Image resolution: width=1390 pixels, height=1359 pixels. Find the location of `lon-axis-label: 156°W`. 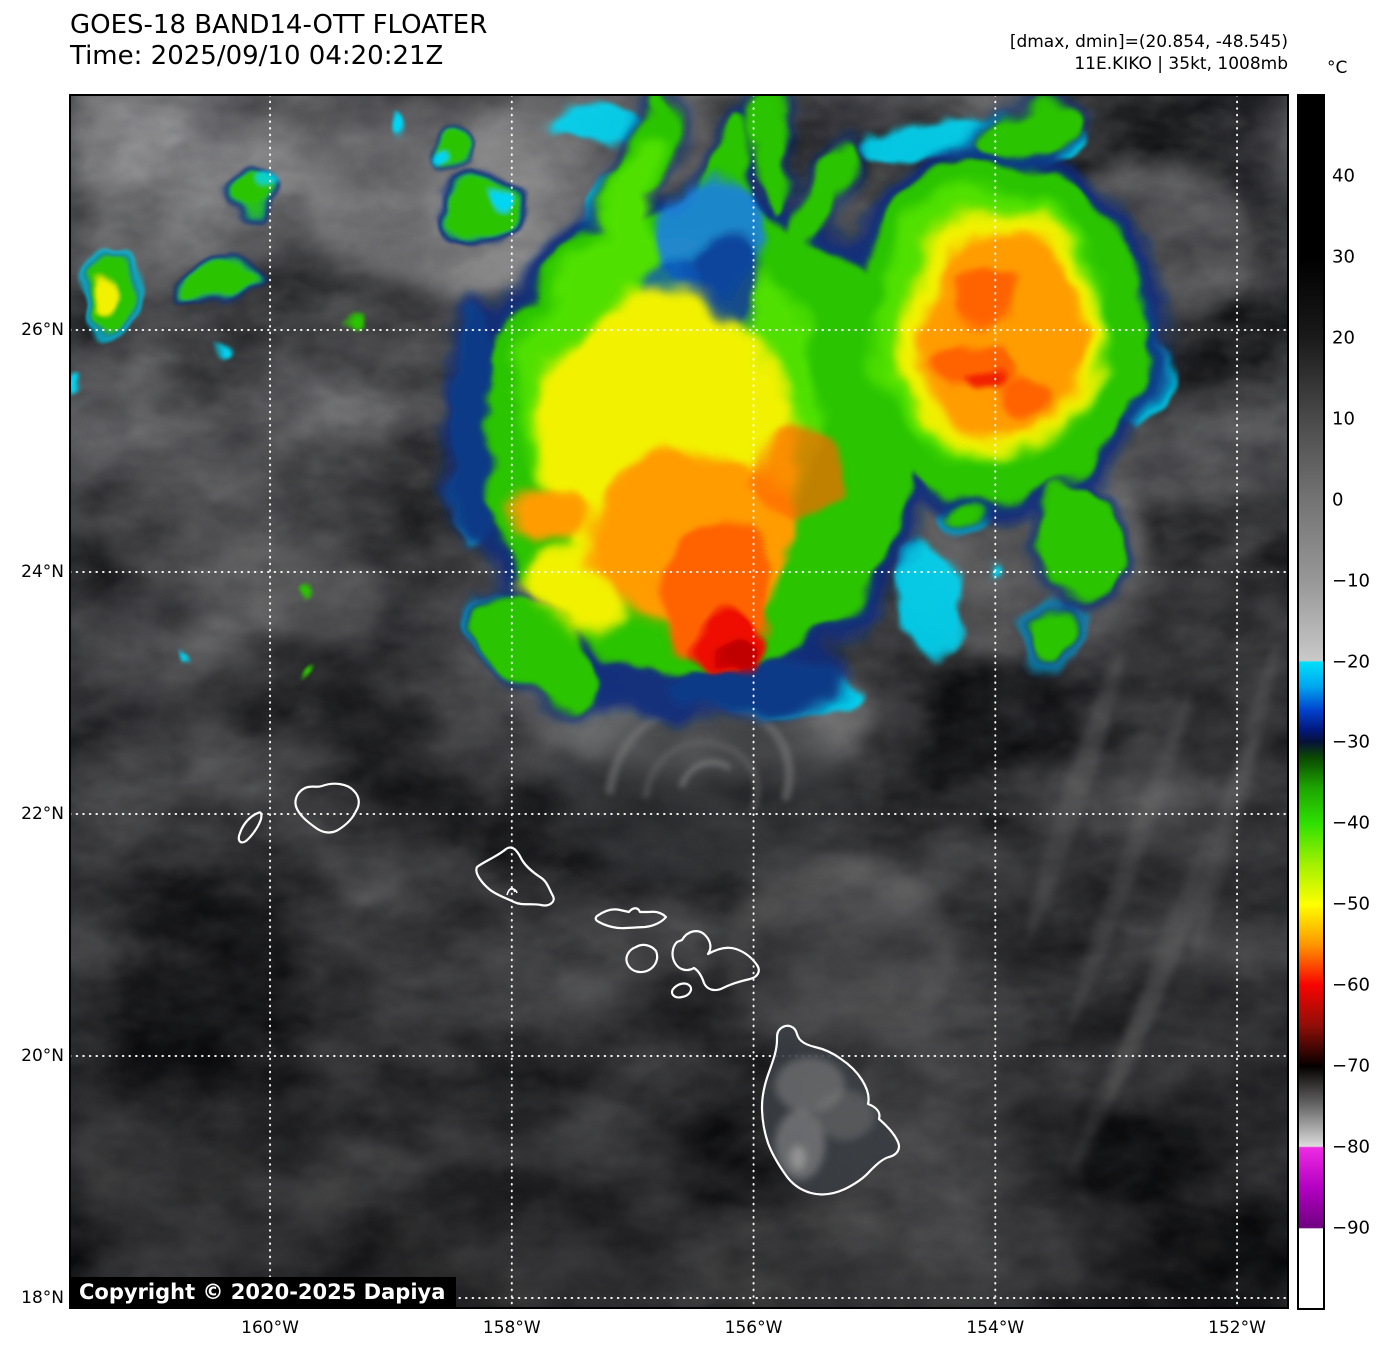

lon-axis-label: 156°W is located at coordinates (753, 1328).